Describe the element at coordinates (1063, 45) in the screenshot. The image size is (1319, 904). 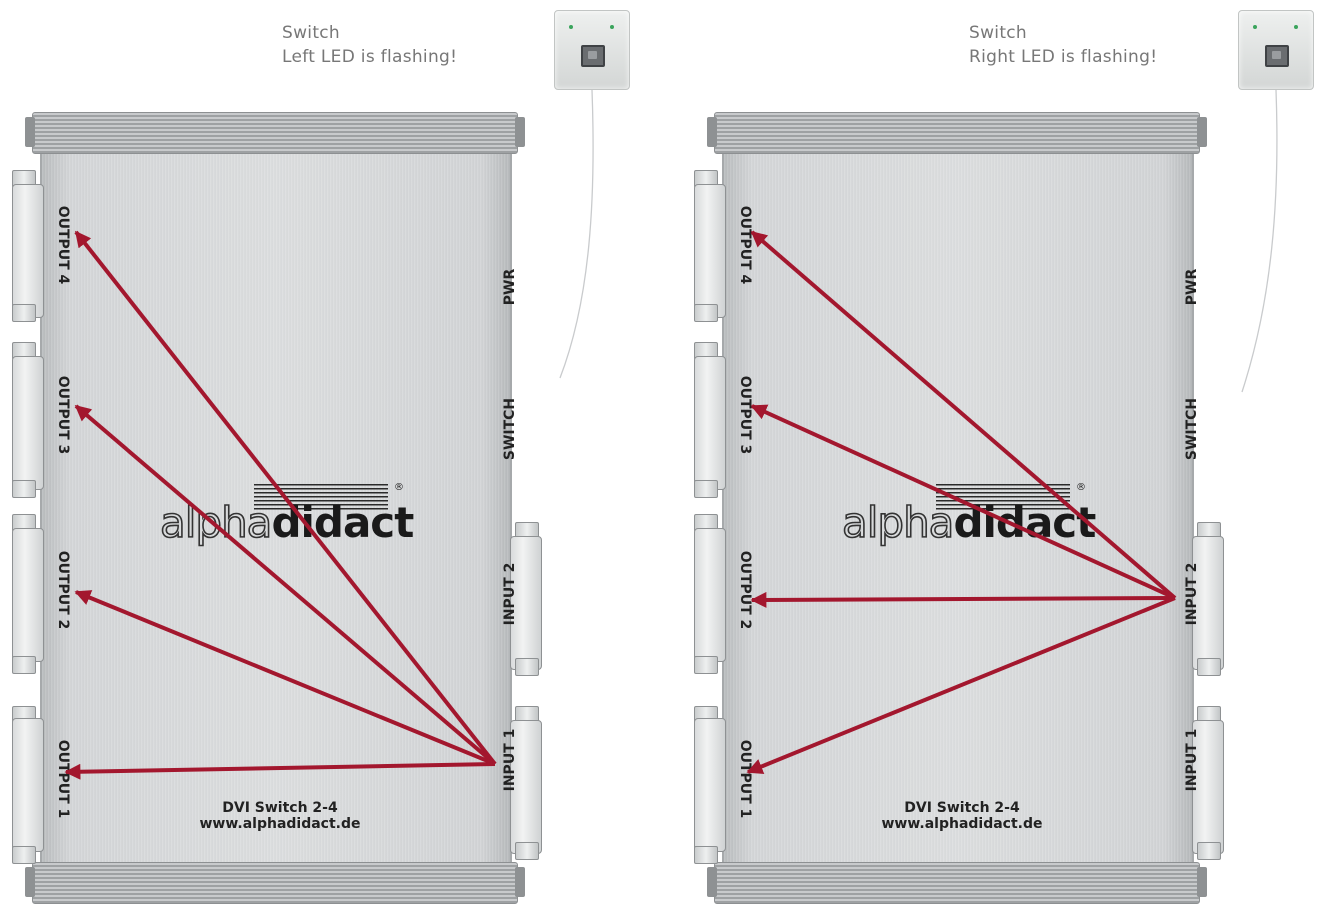
I see `caption-right: Switch Right LED is flashing!` at that location.